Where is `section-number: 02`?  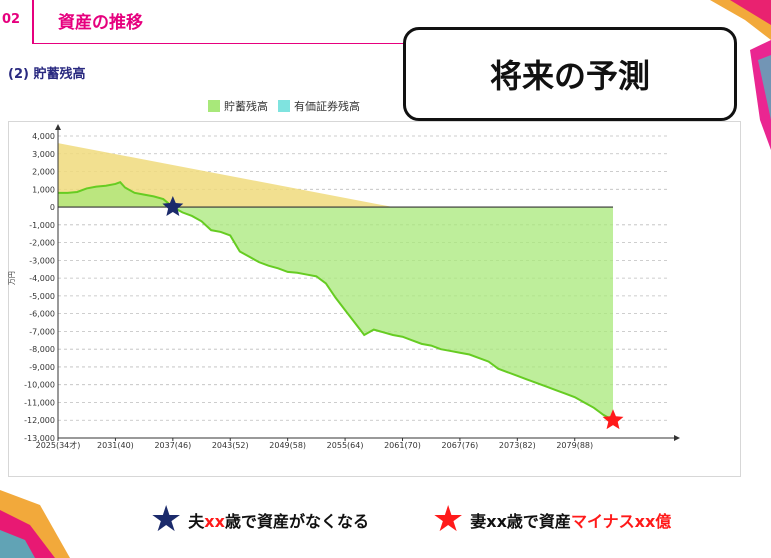 section-number: 02 is located at coordinates (11, 19).